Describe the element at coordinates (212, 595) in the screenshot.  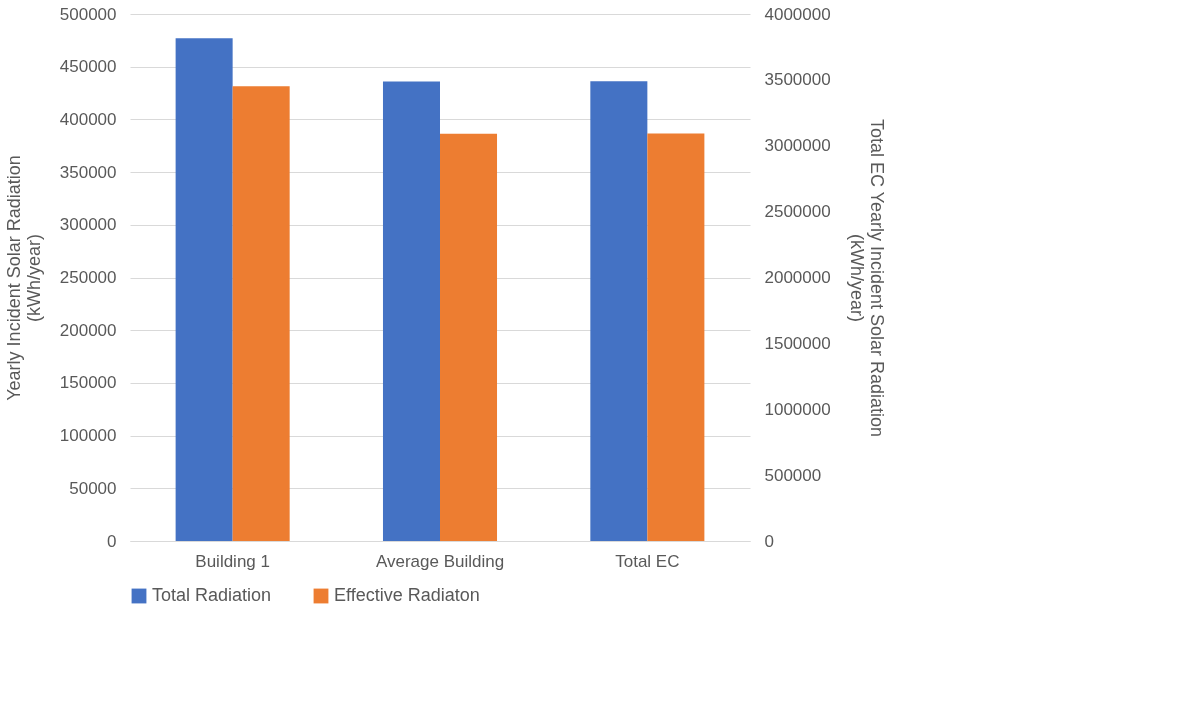
I see `legend-label: Total Radiation` at that location.